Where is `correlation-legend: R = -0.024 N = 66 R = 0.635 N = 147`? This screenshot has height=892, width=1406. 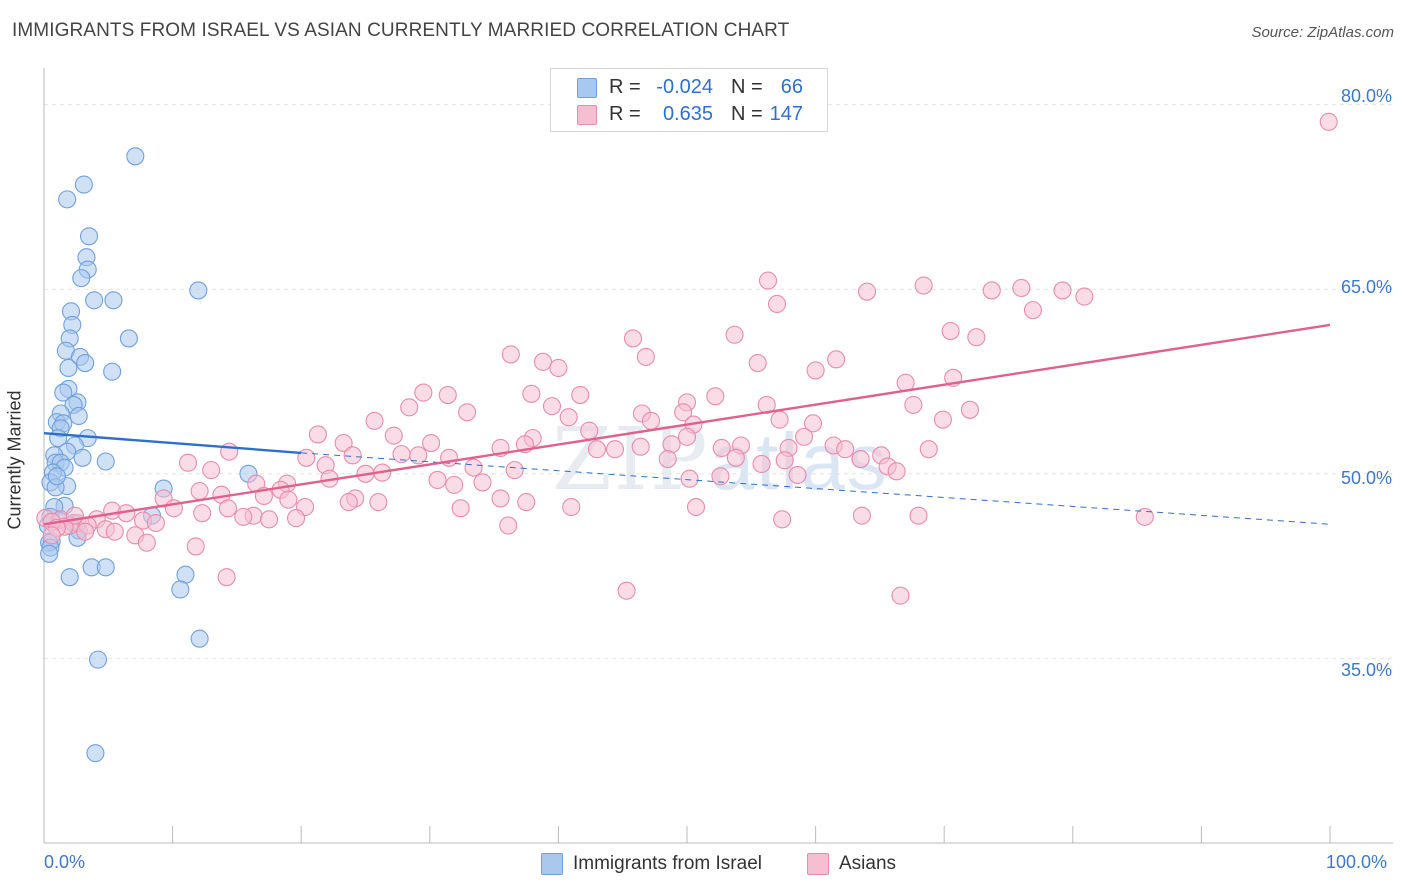 correlation-legend: R = -0.024 N = 66 R = 0.635 N = 147 is located at coordinates (689, 100).